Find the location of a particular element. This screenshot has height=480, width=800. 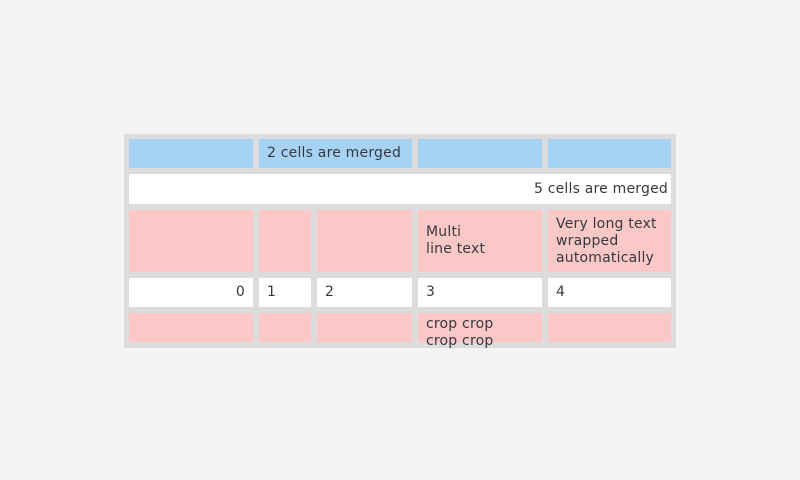

table-cell-r2c1: 5 cells are merged is located at coordinates (400, 189).